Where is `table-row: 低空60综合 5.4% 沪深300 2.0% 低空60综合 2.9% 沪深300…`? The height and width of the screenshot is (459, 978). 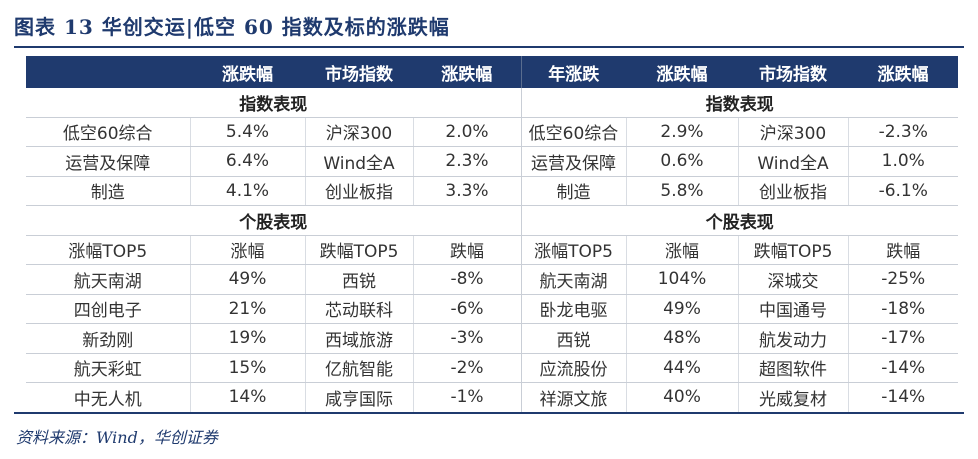
table-row: 低空60综合 5.4% 沪深300 2.0% 低空60综合 2.9% 沪深300… is located at coordinates (492, 132).